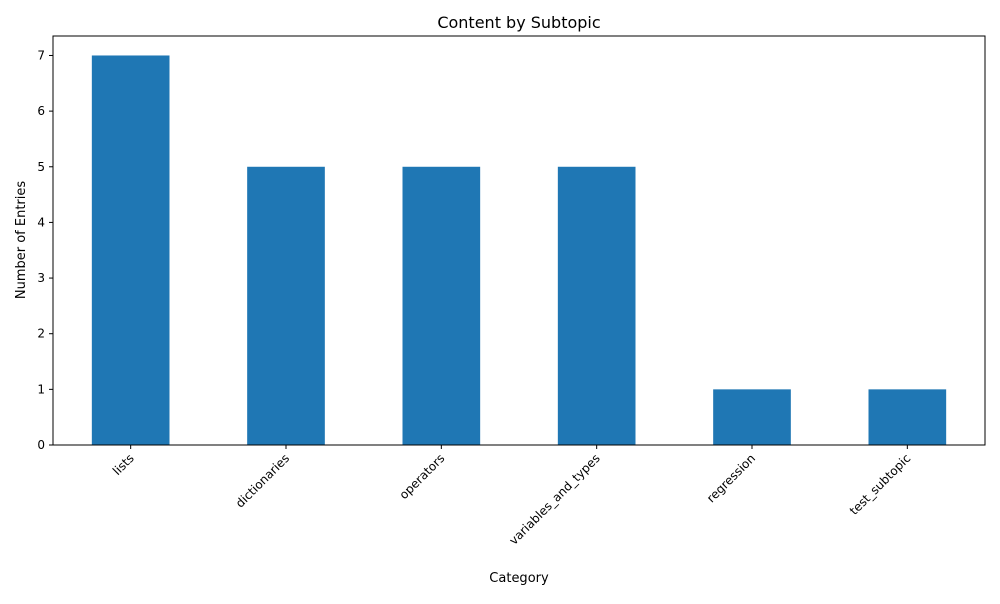  I want to click on x-tick-label: regression, so click(731, 478).